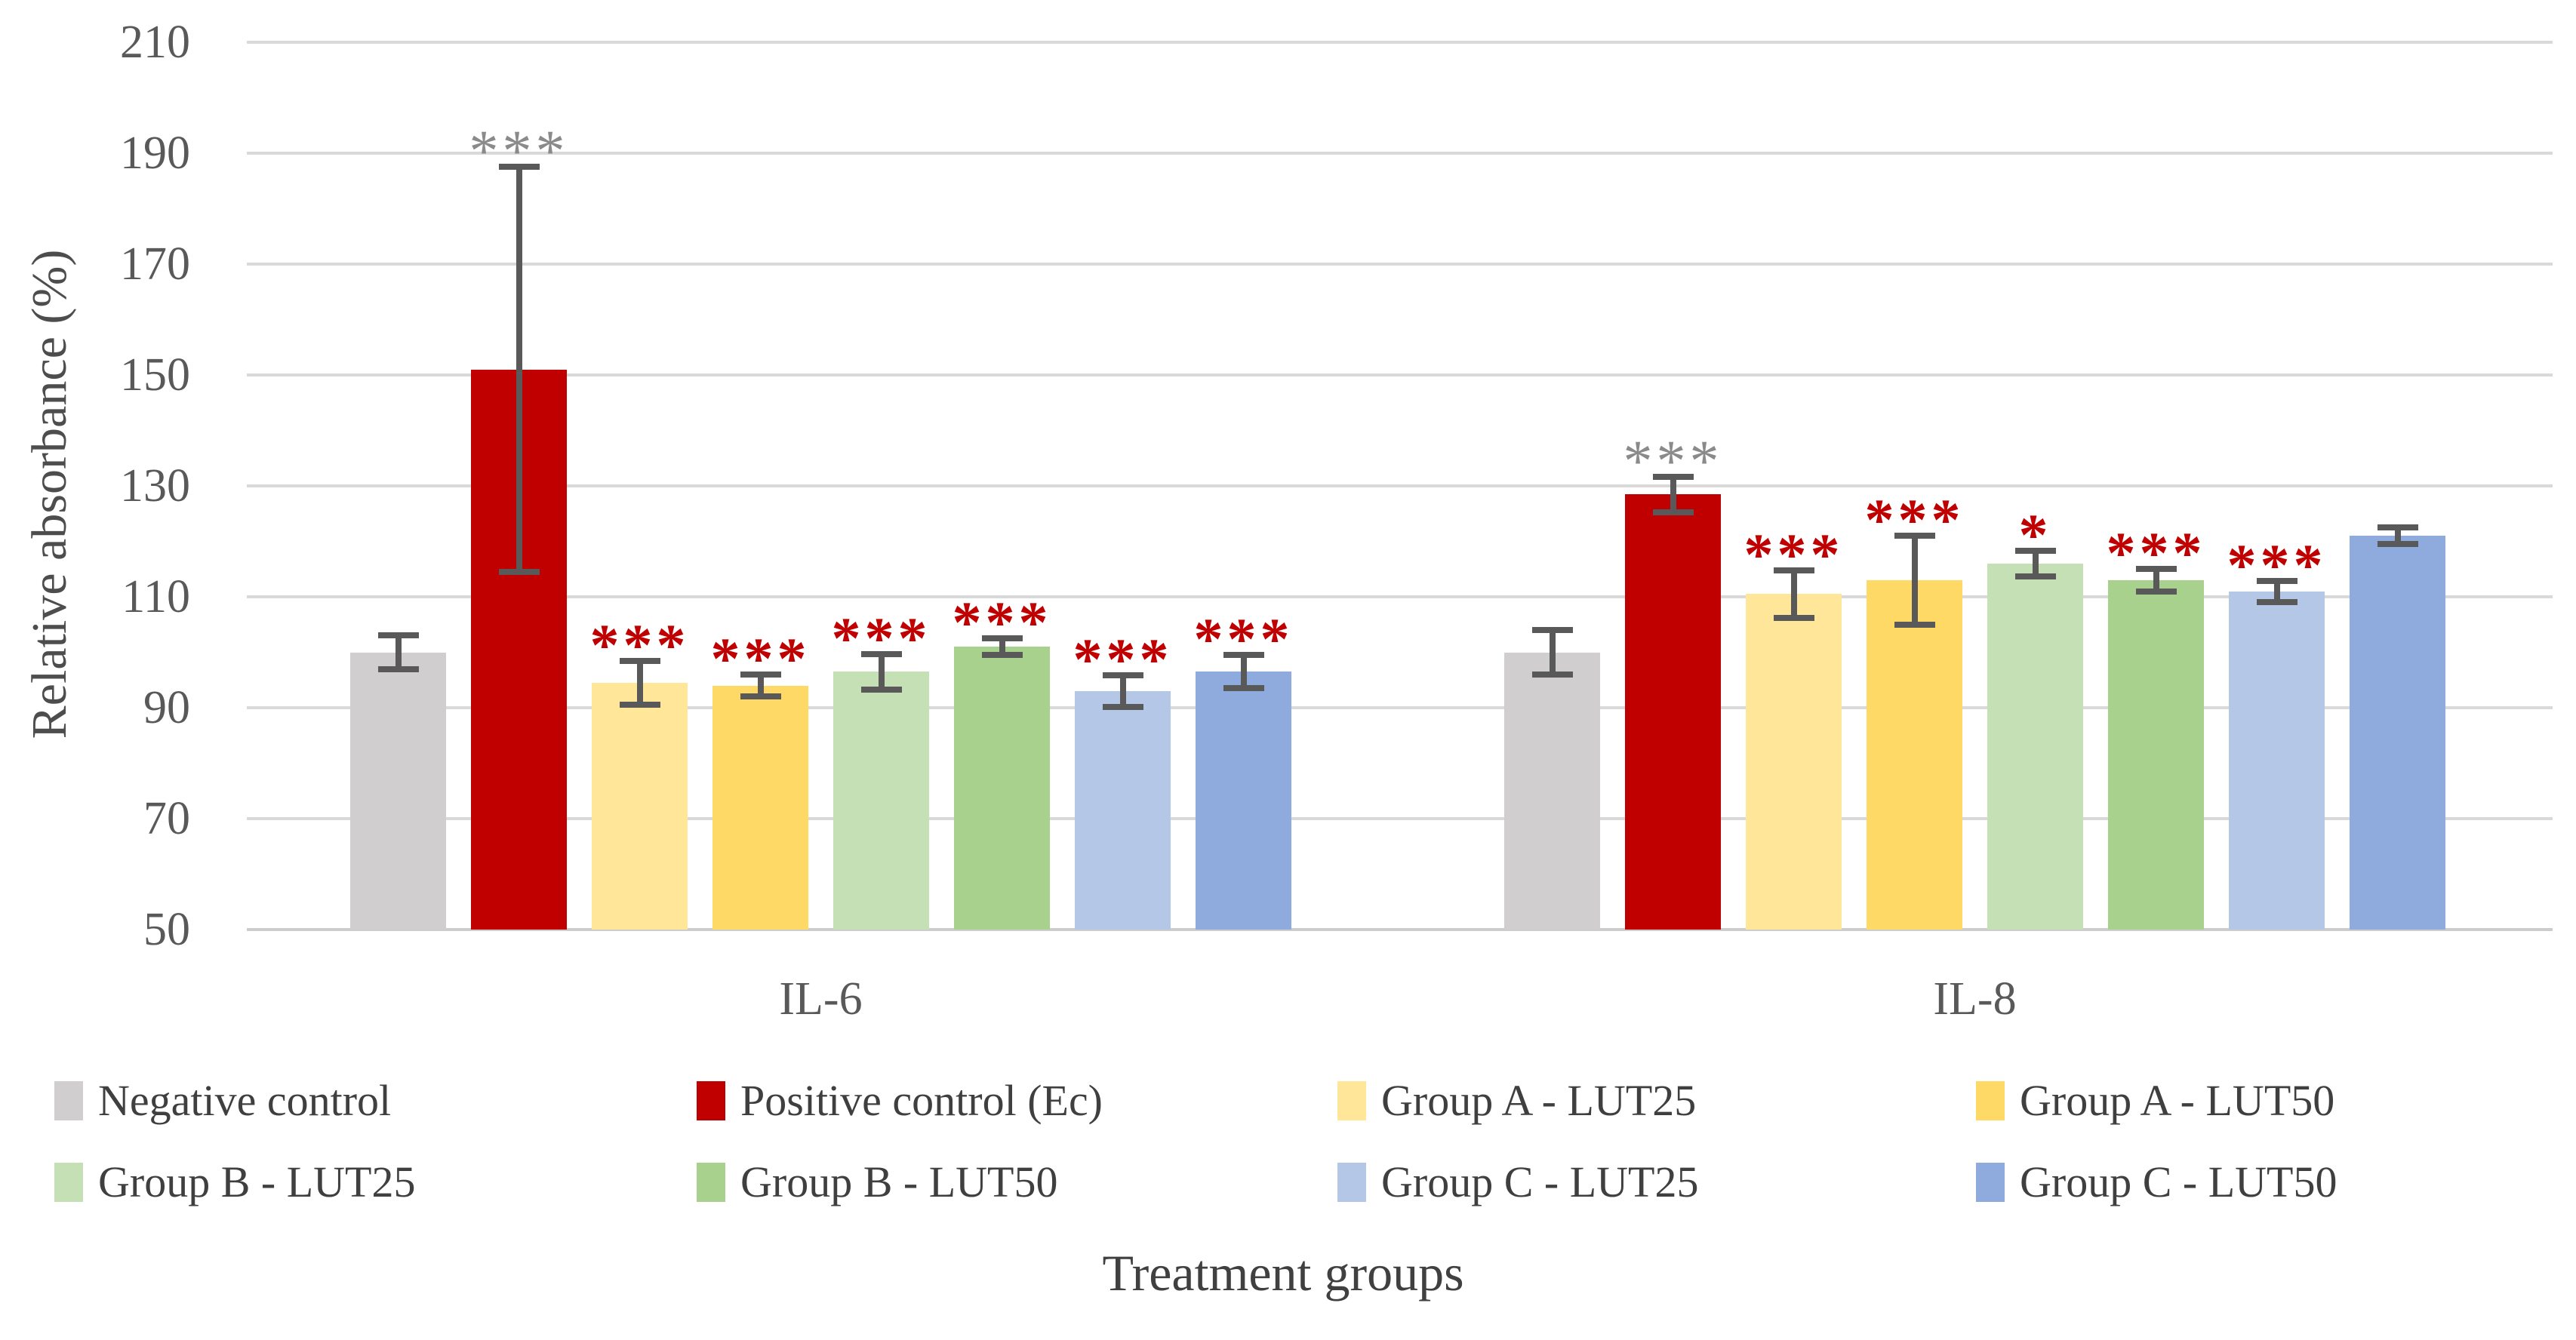 The height and width of the screenshot is (1340, 2576). Describe the element at coordinates (1673, 712) in the screenshot. I see `bar-IL-8-positive-control-ec-` at that location.